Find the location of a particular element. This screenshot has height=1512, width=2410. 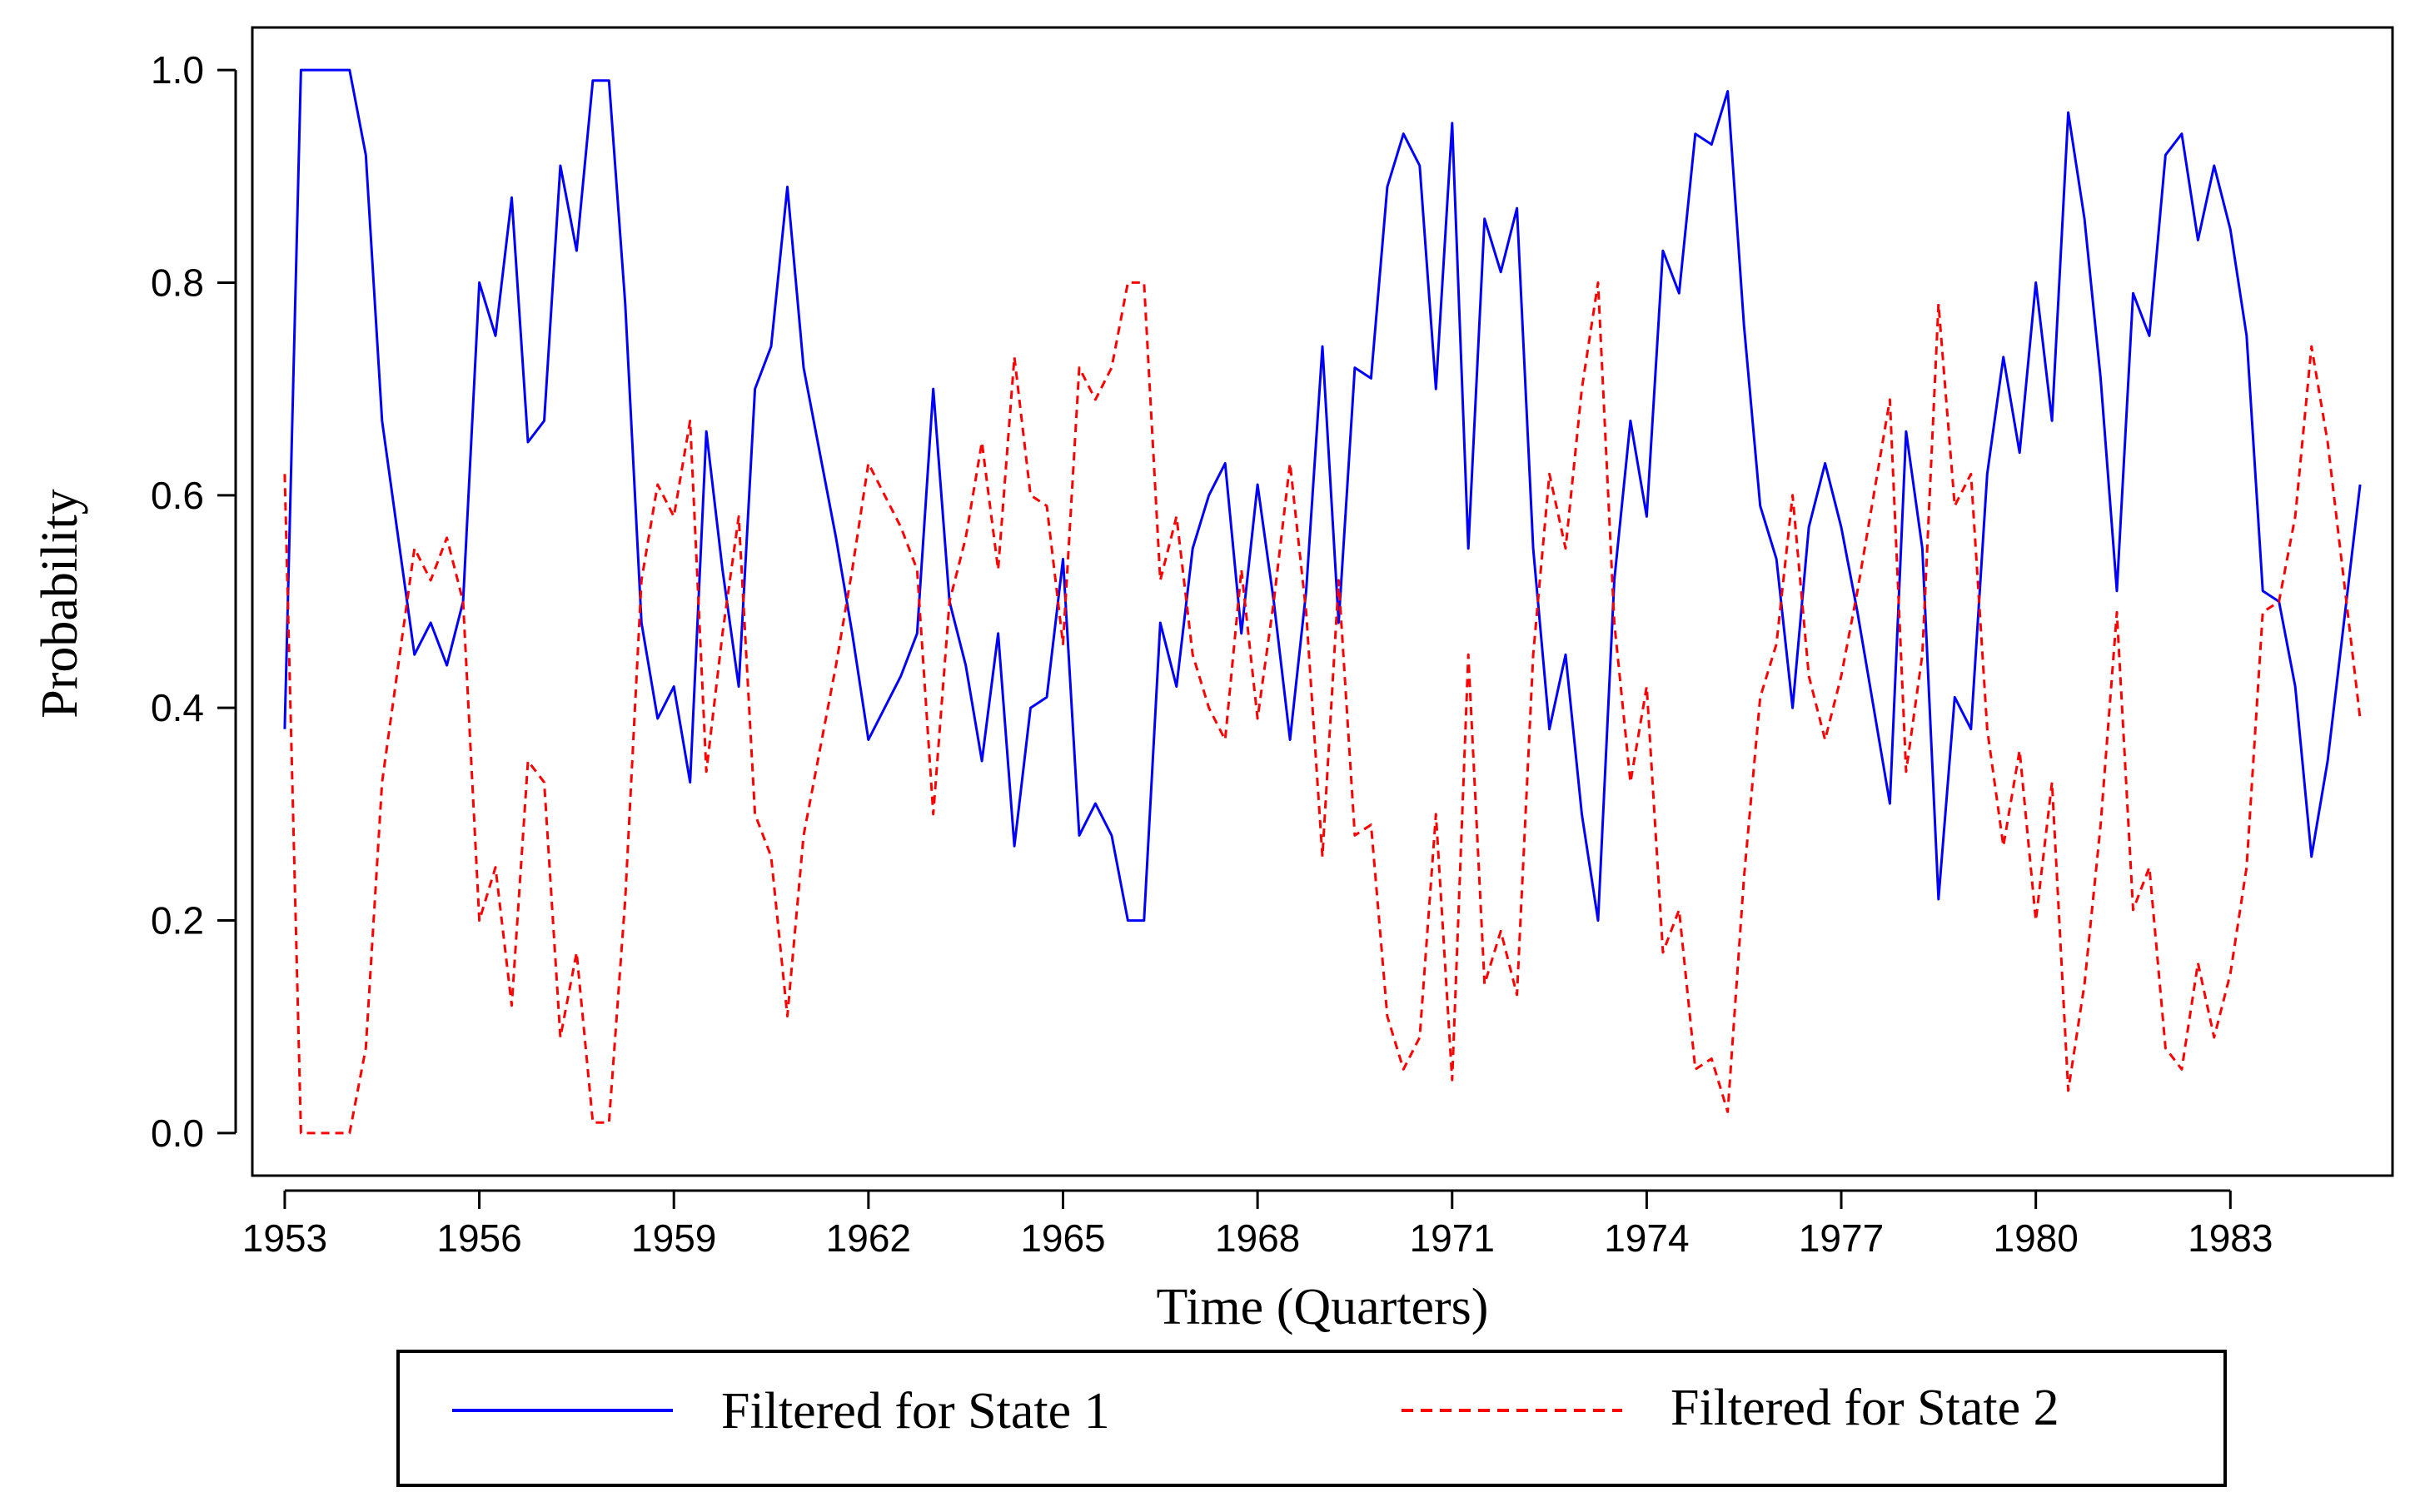

y-axis: 0.0 0.2 0.4 0.6 0.8 1.0 is located at coordinates (194, 601).